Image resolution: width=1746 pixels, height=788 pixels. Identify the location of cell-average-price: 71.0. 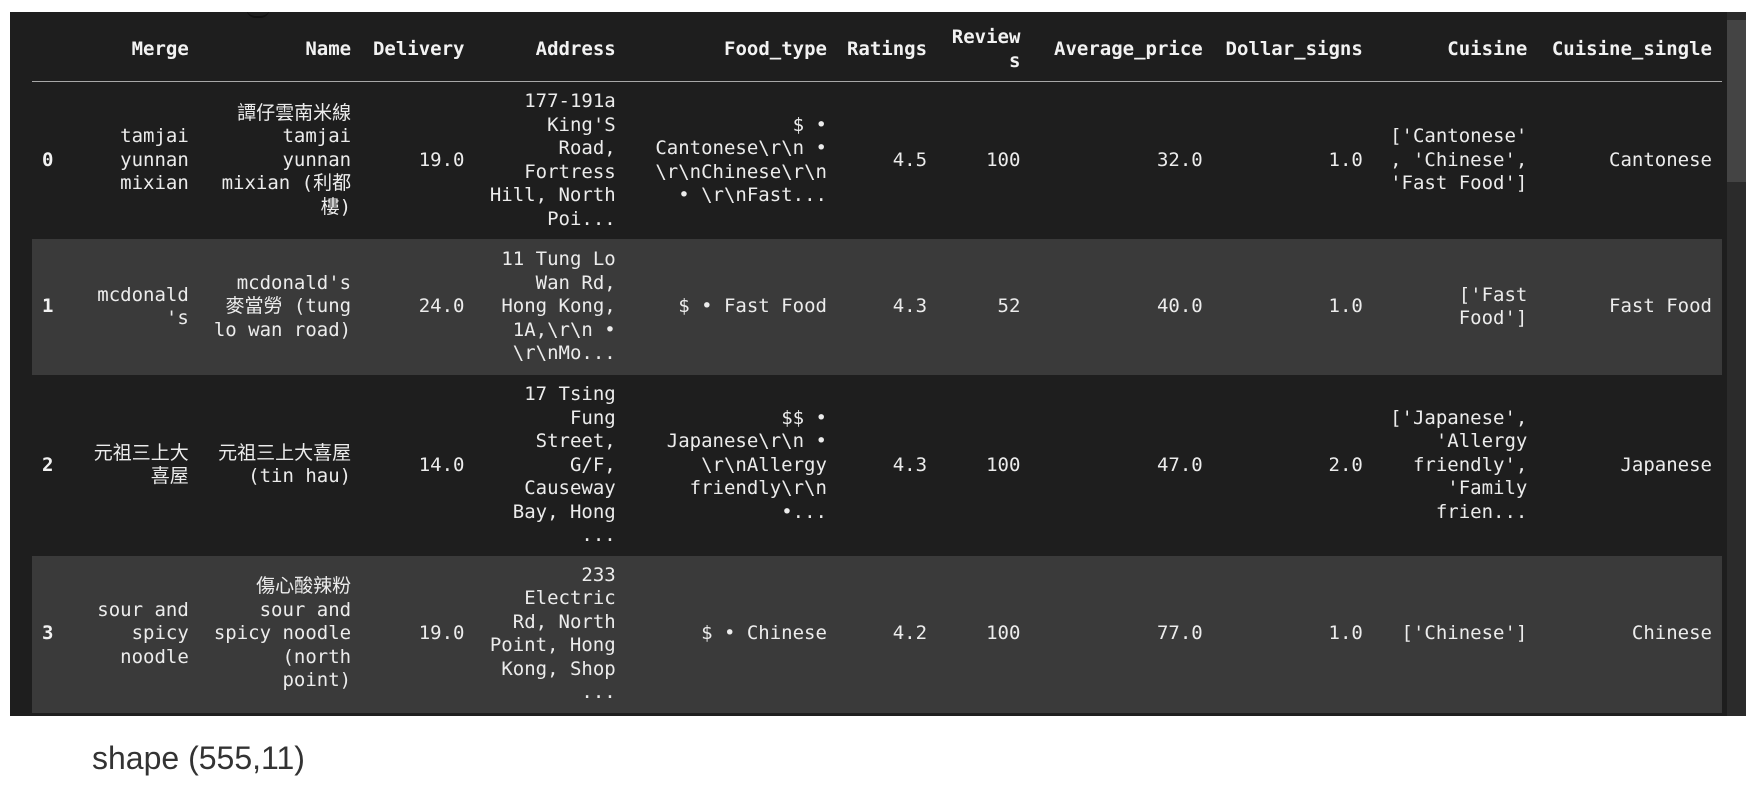
(1121, 715).